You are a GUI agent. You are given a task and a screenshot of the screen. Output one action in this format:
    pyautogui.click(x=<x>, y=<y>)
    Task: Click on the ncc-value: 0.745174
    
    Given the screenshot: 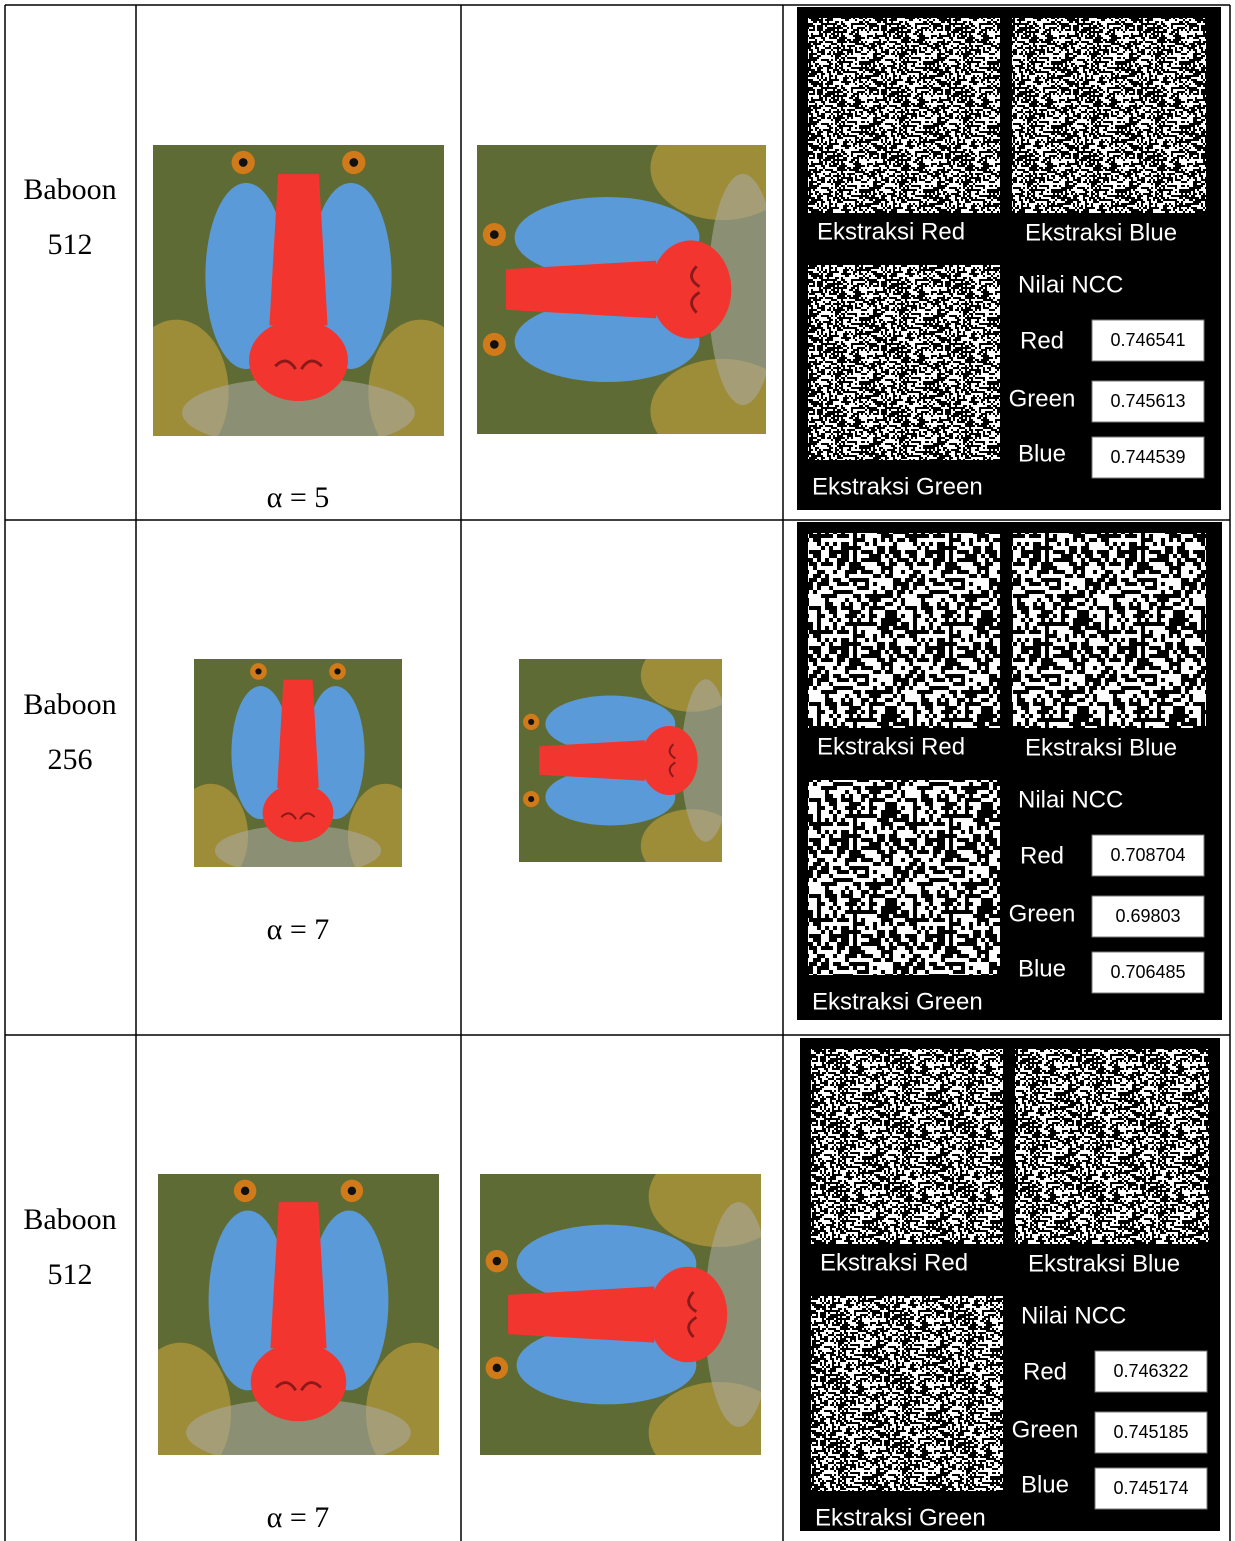 What is the action you would take?
    pyautogui.click(x=1150, y=1488)
    